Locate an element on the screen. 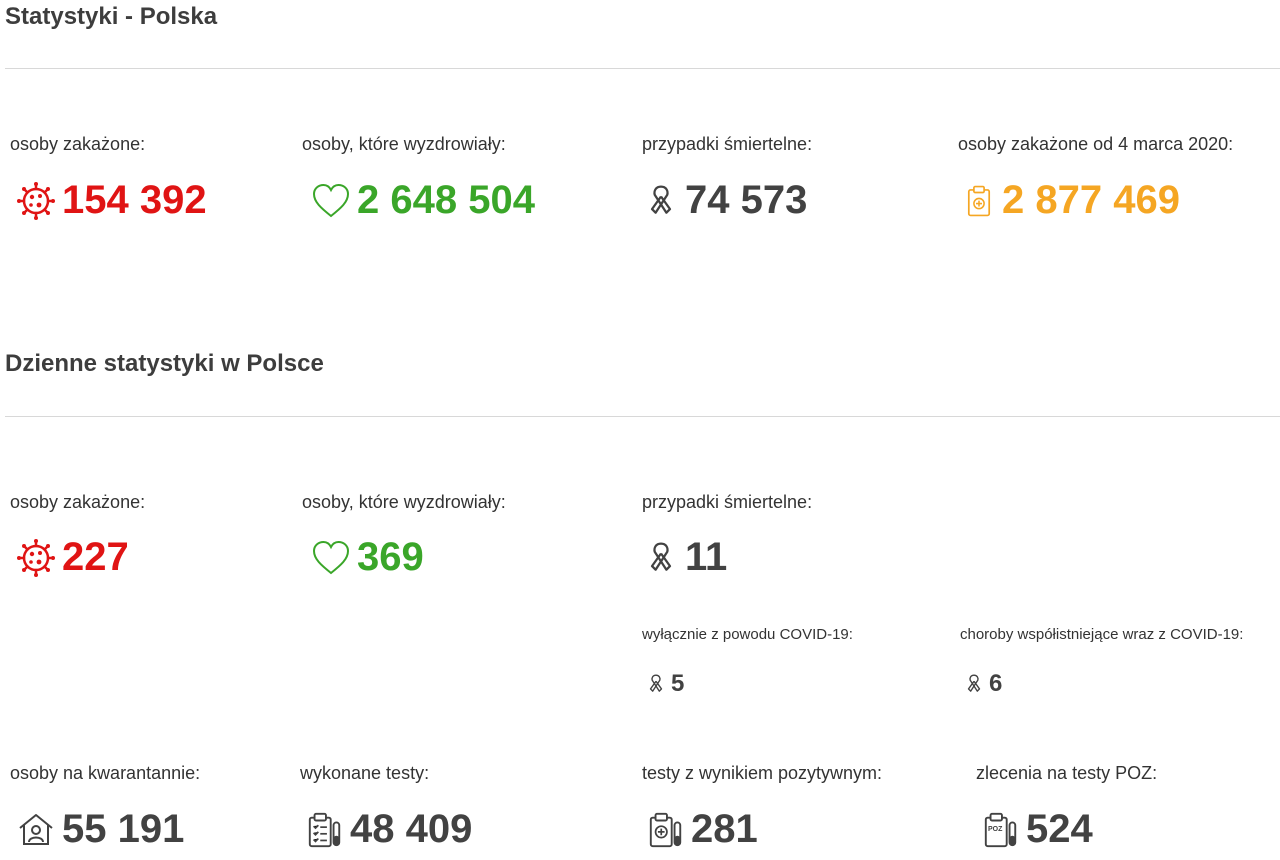 The width and height of the screenshot is (1280, 860). stat-value: 2 877 469 is located at coordinates (1091, 200).